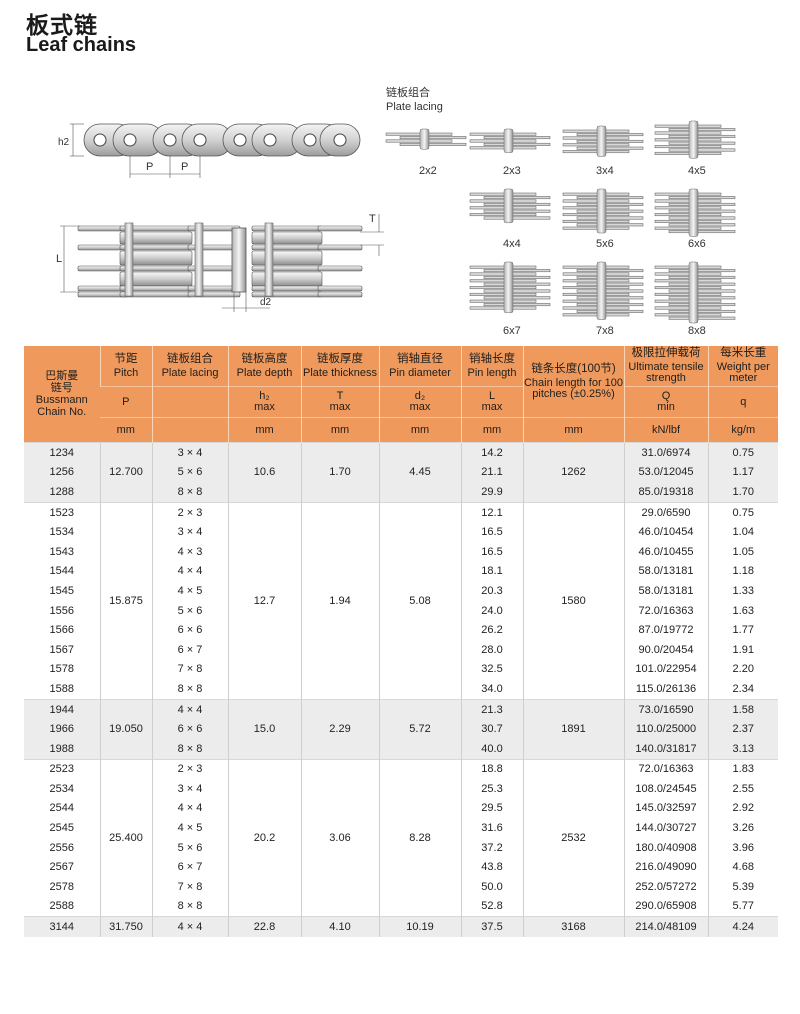  I want to click on header-col-7: 极限拉伸载荷 Ultimate tensile strength, so click(665, 366).